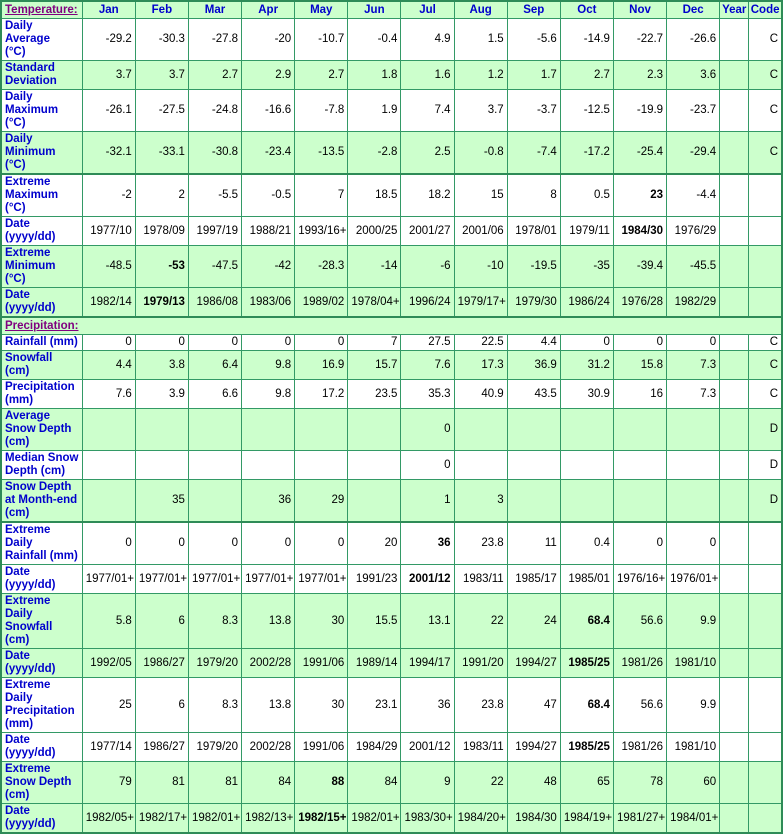 Image resolution: width=783 pixels, height=834 pixels. Describe the element at coordinates (533, 663) in the screenshot. I see `value-cell: 1994/27` at that location.